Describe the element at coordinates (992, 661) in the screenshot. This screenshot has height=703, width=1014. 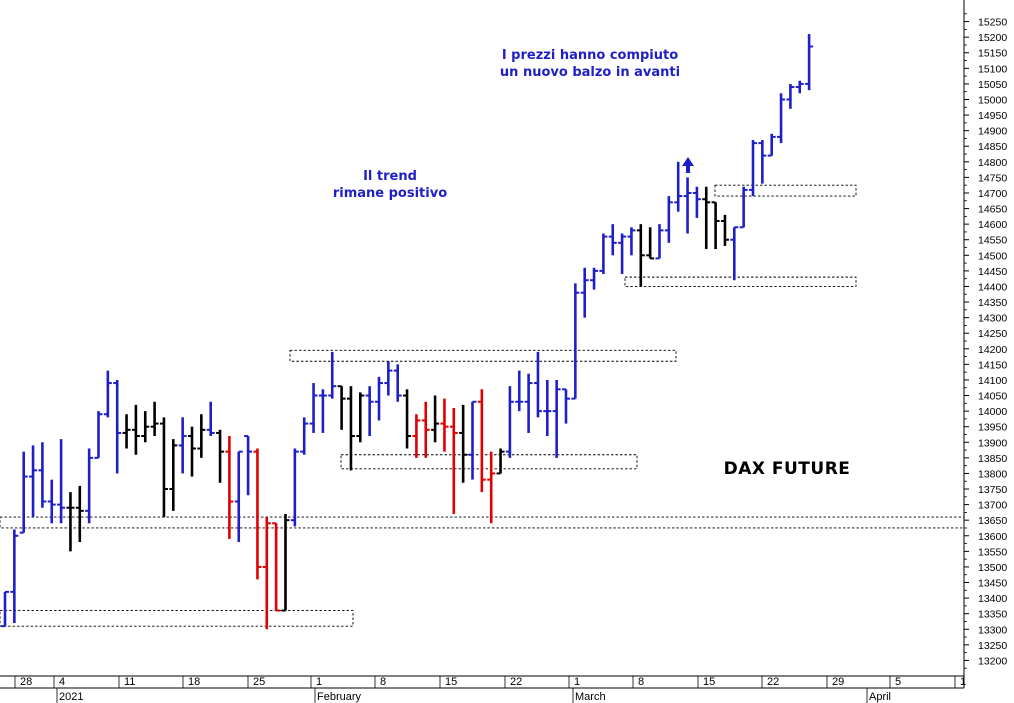
I see `y-tick-label: 13200` at that location.